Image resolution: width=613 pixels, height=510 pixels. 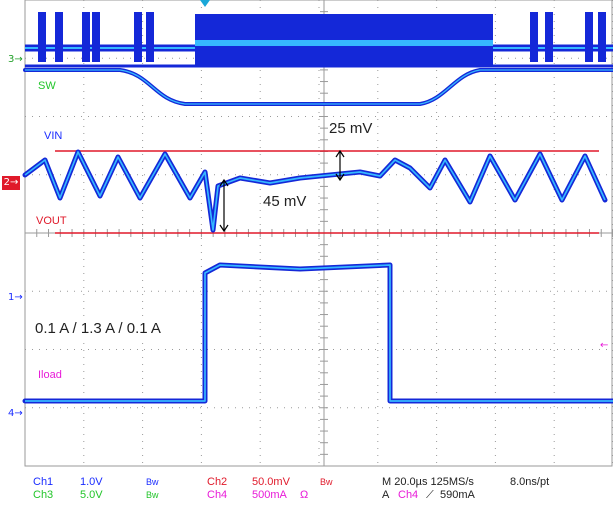 I want to click on ch3-marker: 3→, so click(x=15, y=59).